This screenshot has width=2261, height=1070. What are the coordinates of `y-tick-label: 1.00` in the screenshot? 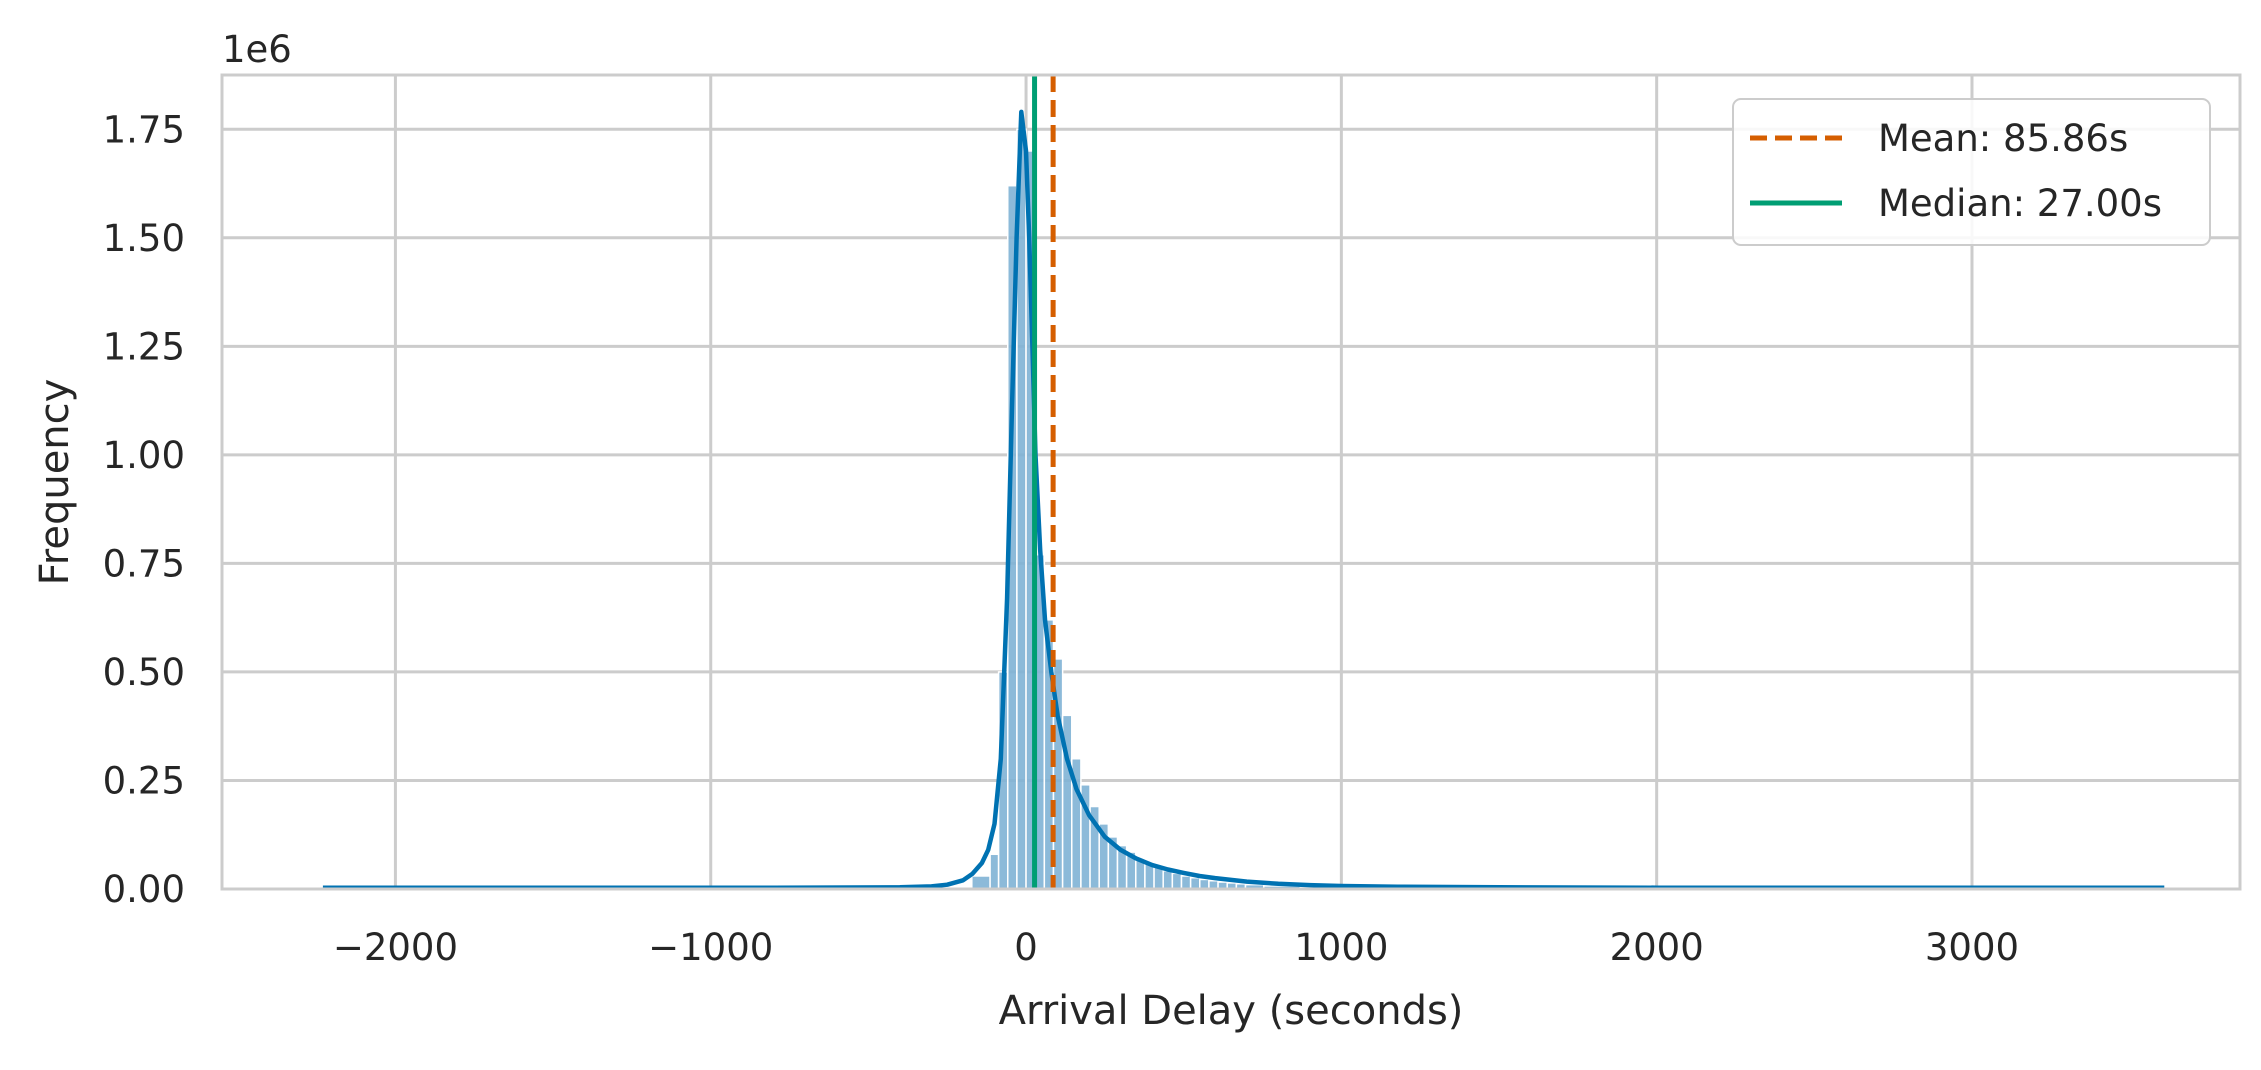 It's located at (144, 455).